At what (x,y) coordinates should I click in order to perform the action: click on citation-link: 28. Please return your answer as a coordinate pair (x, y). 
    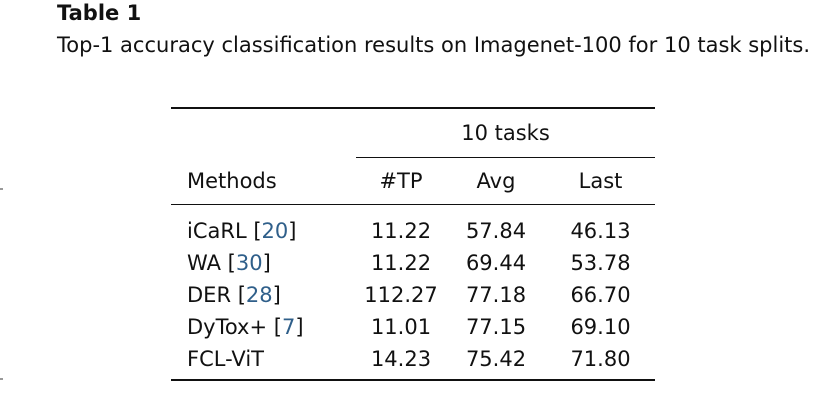
    Looking at the image, I should click on (259, 295).